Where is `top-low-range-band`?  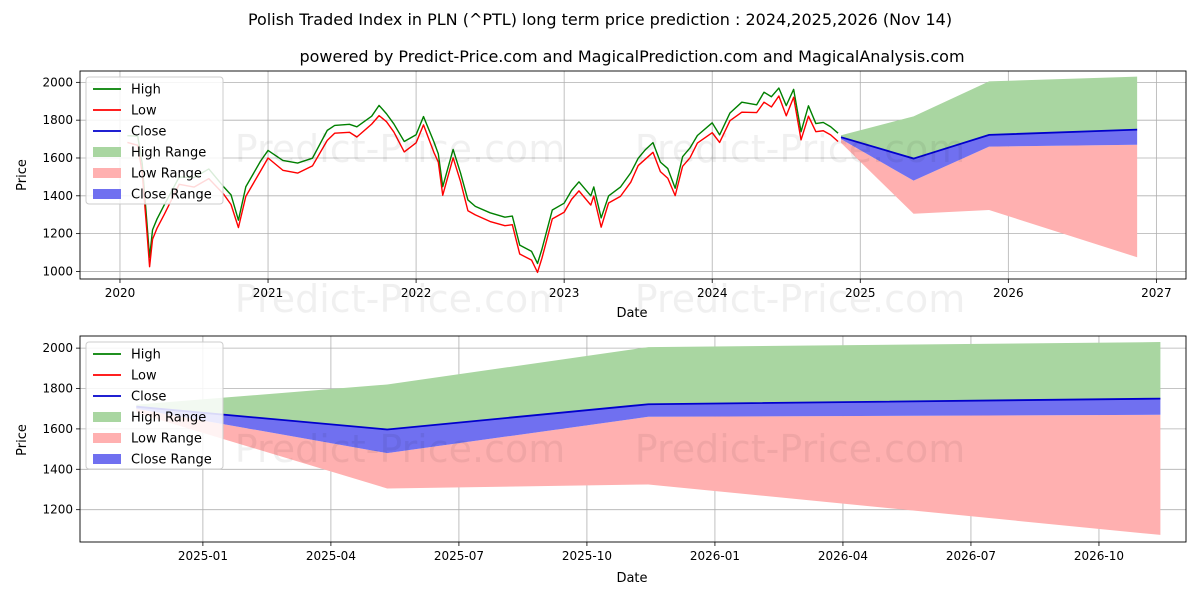
top-low-range-band is located at coordinates (989, 198).